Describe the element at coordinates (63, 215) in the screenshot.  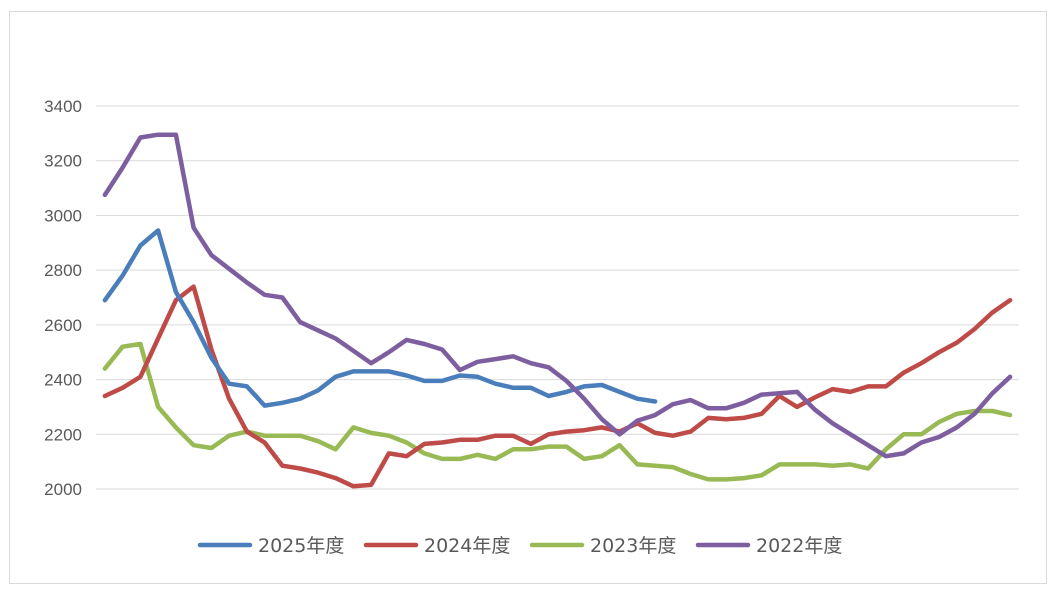
I see `y-tick-label-3000: 3000` at that location.